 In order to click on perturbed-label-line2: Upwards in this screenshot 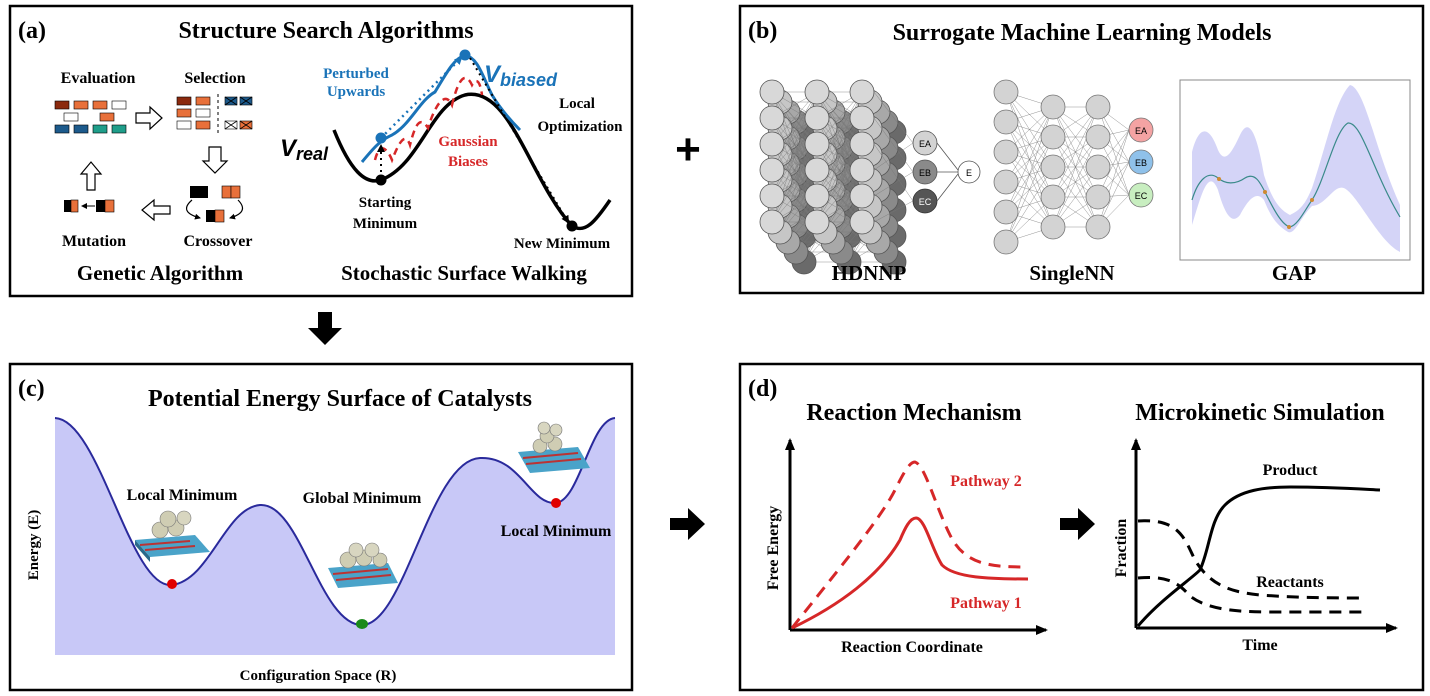, I will do `click(356, 92)`.